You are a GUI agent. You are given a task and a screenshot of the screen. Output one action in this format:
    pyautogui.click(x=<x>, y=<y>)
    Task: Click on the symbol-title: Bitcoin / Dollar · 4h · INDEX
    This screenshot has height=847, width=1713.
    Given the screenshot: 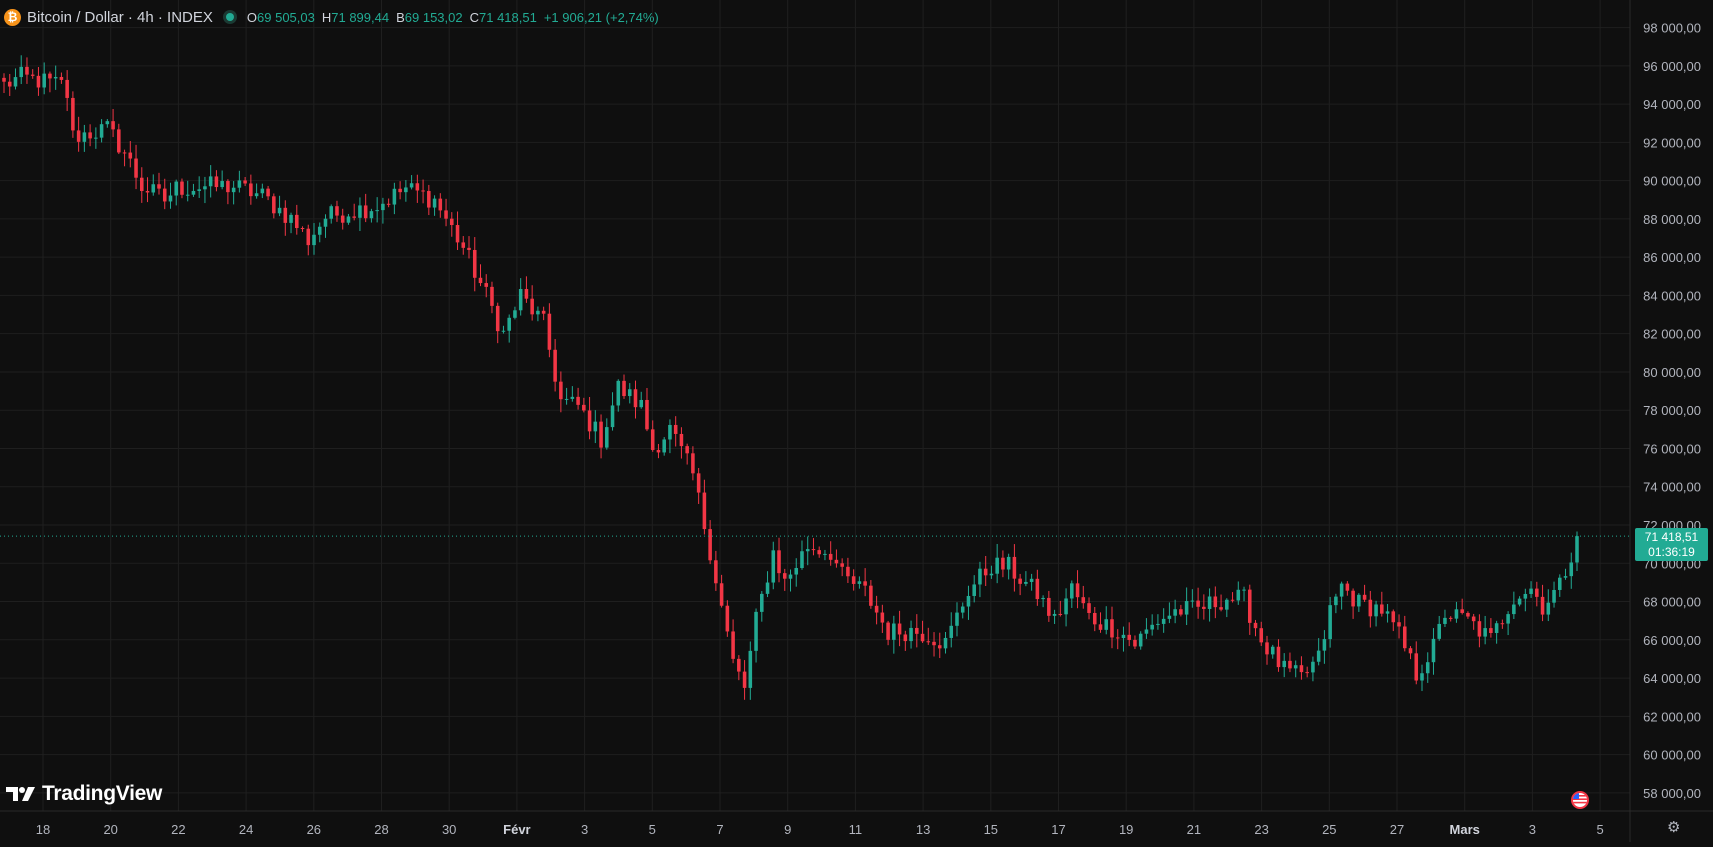 What is the action you would take?
    pyautogui.click(x=120, y=17)
    